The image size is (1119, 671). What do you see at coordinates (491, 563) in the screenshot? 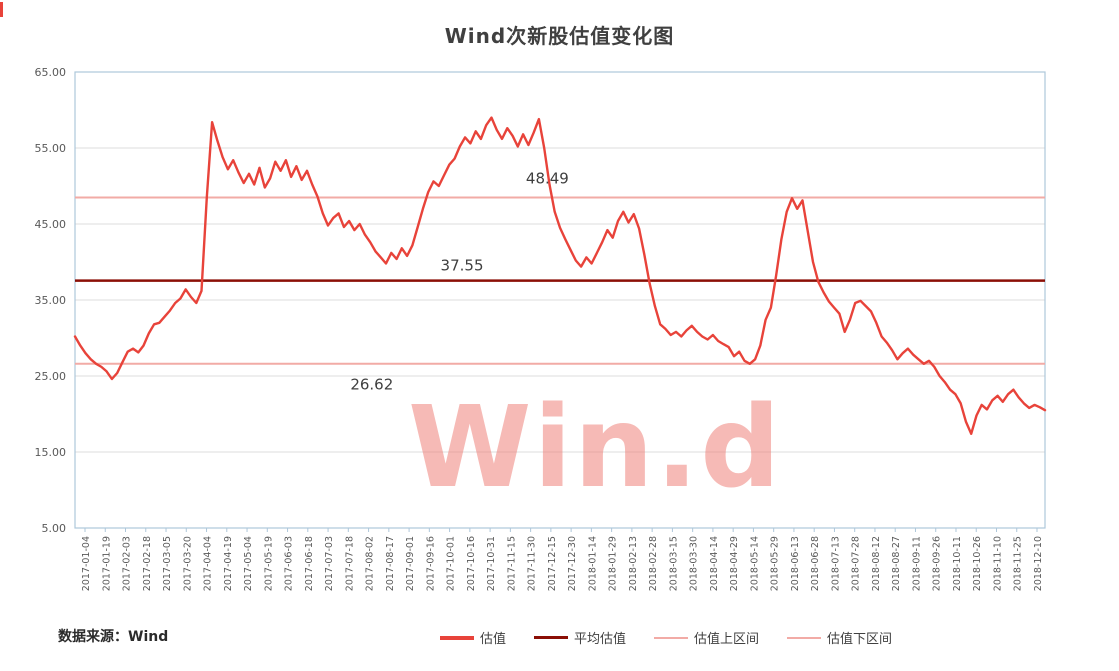
I see `x-axis-tick-label: 2017-10-31` at bounding box center [491, 563].